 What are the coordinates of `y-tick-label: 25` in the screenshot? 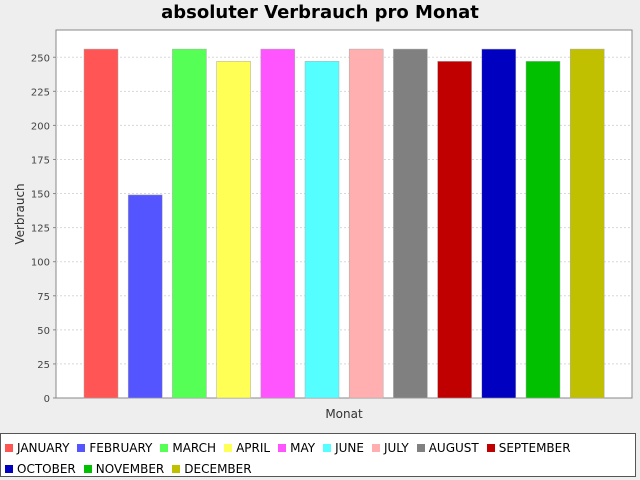 It's located at (43, 365).